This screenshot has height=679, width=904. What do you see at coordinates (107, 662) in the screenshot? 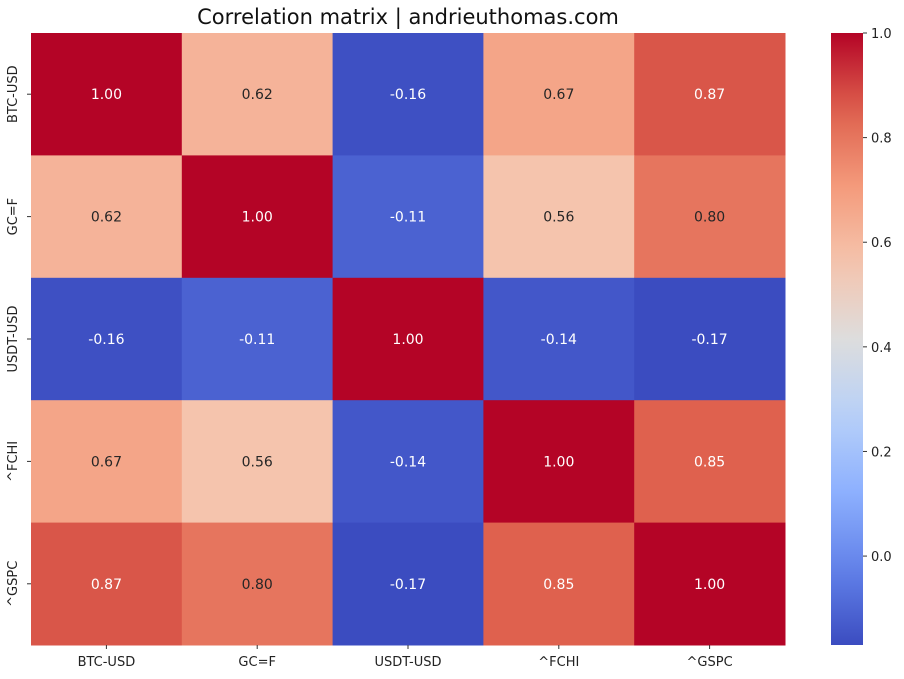
I see `x-tick-label: BTC-USD` at bounding box center [107, 662].